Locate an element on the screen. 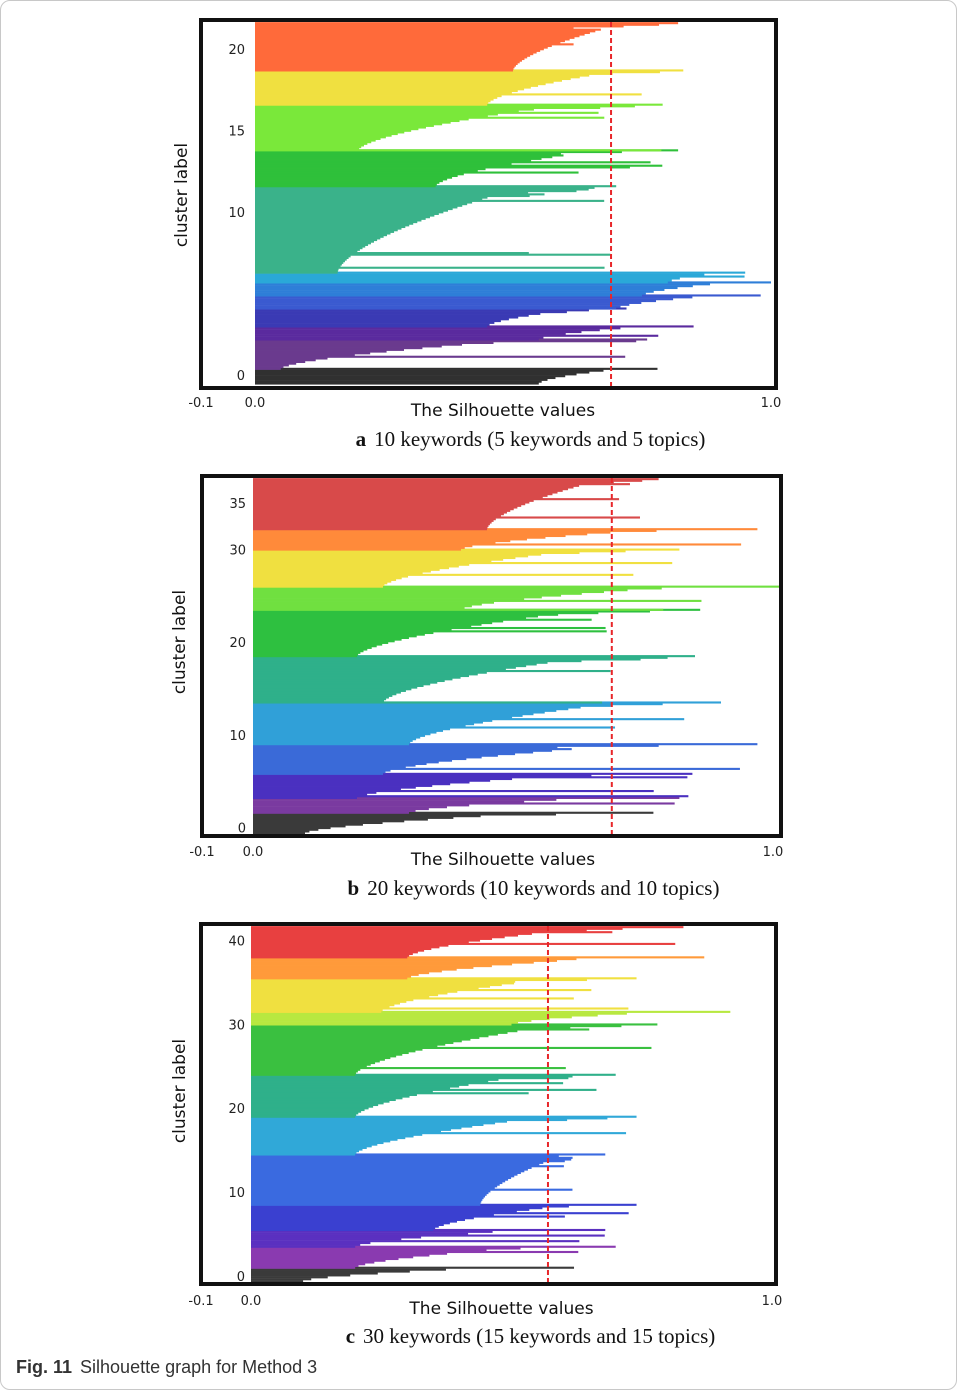 The image size is (959, 1392). chart-c-subcaption-letter: c is located at coordinates (350, 1336).